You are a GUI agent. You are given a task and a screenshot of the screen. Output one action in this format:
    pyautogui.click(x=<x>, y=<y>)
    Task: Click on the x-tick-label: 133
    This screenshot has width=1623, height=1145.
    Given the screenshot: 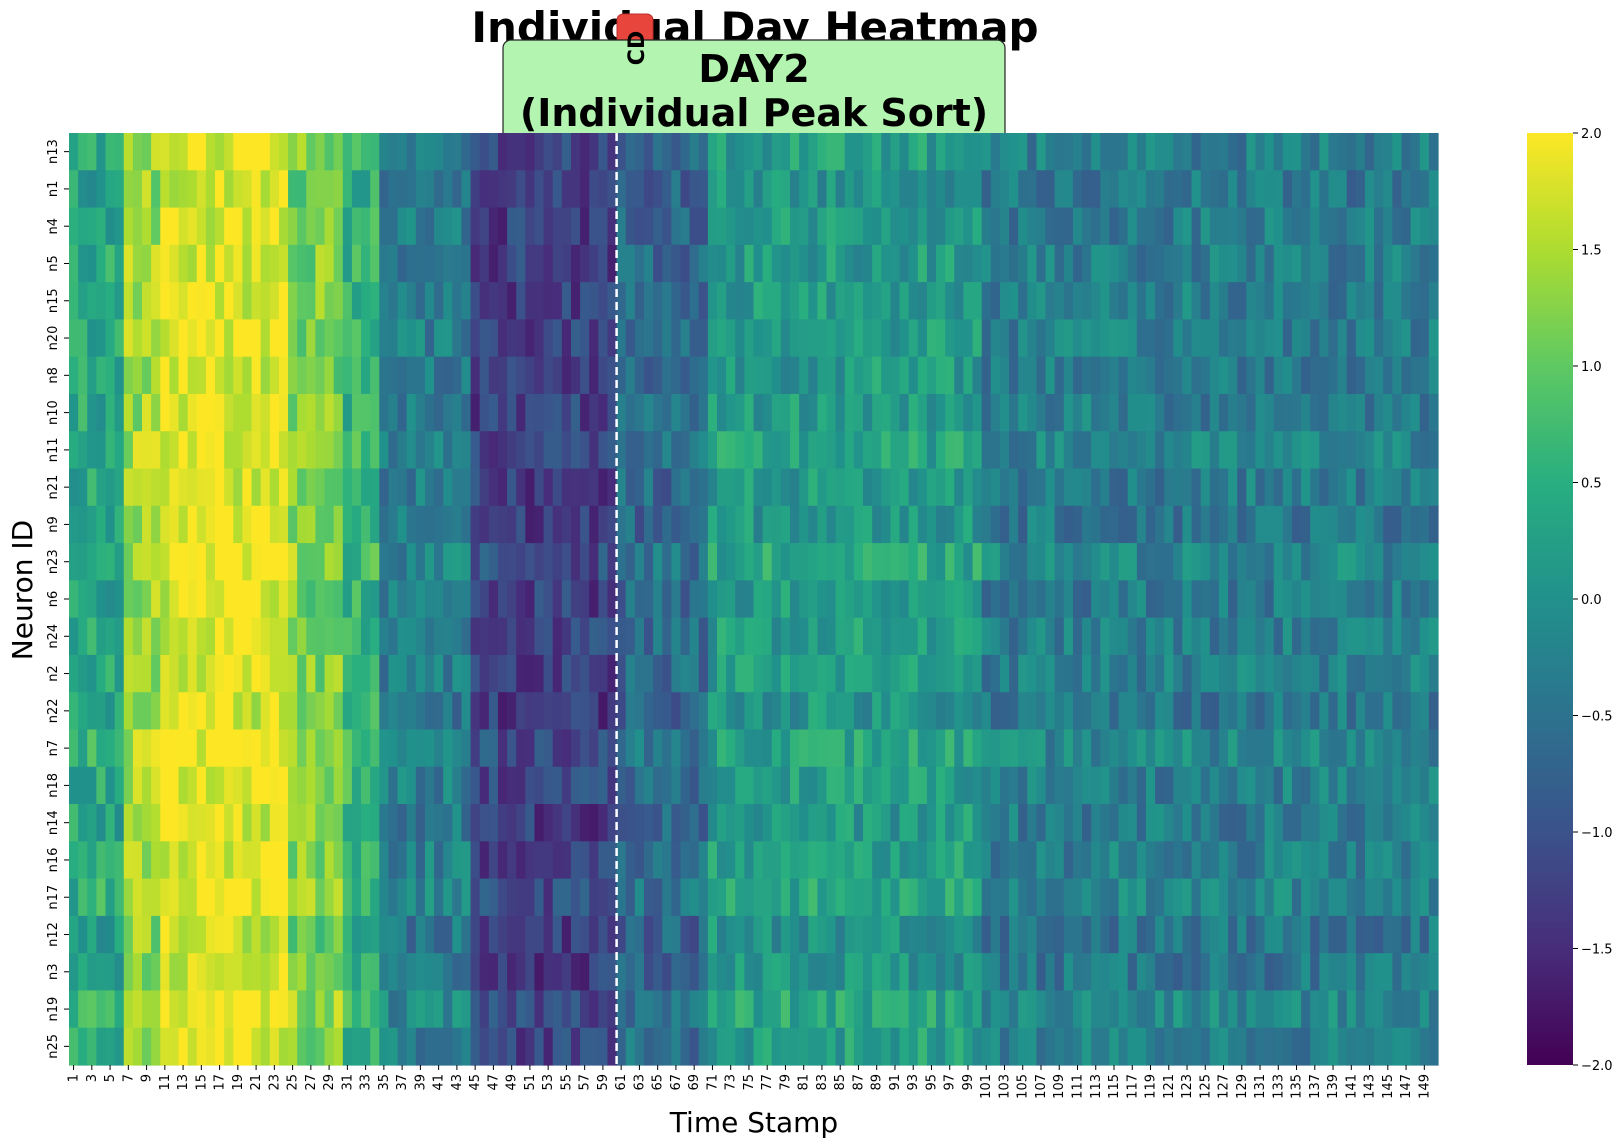 What is the action you would take?
    pyautogui.click(x=1278, y=1086)
    